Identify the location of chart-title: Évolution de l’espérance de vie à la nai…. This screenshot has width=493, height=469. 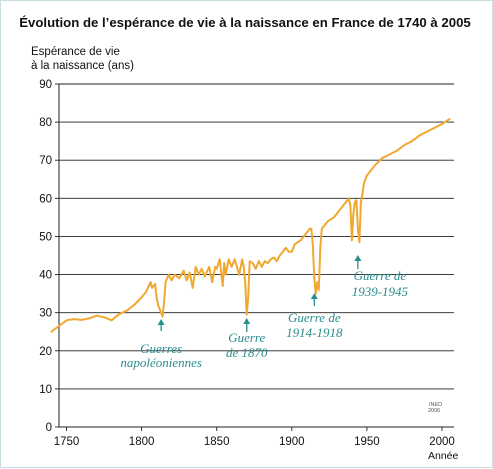
(245, 22).